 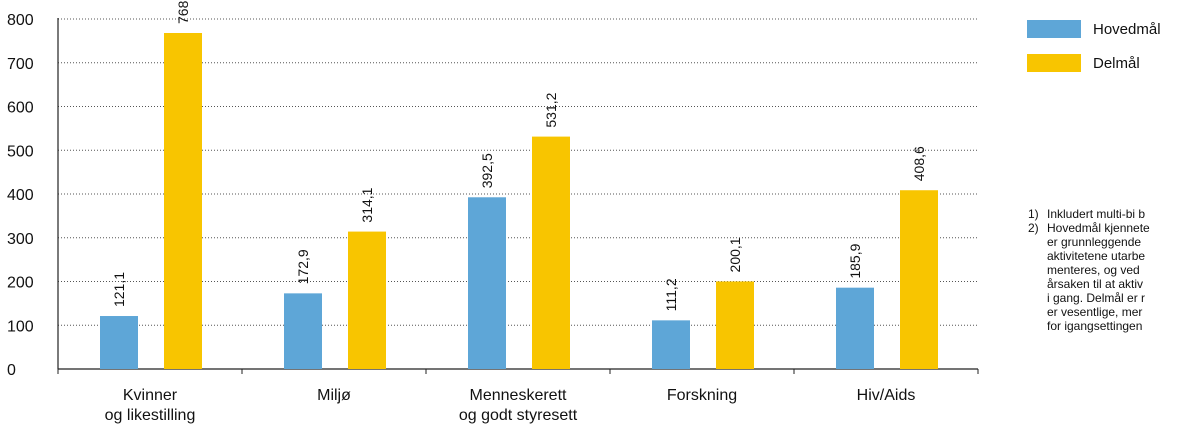 I want to click on x-tick-label: og godt styresett, so click(x=518, y=415).